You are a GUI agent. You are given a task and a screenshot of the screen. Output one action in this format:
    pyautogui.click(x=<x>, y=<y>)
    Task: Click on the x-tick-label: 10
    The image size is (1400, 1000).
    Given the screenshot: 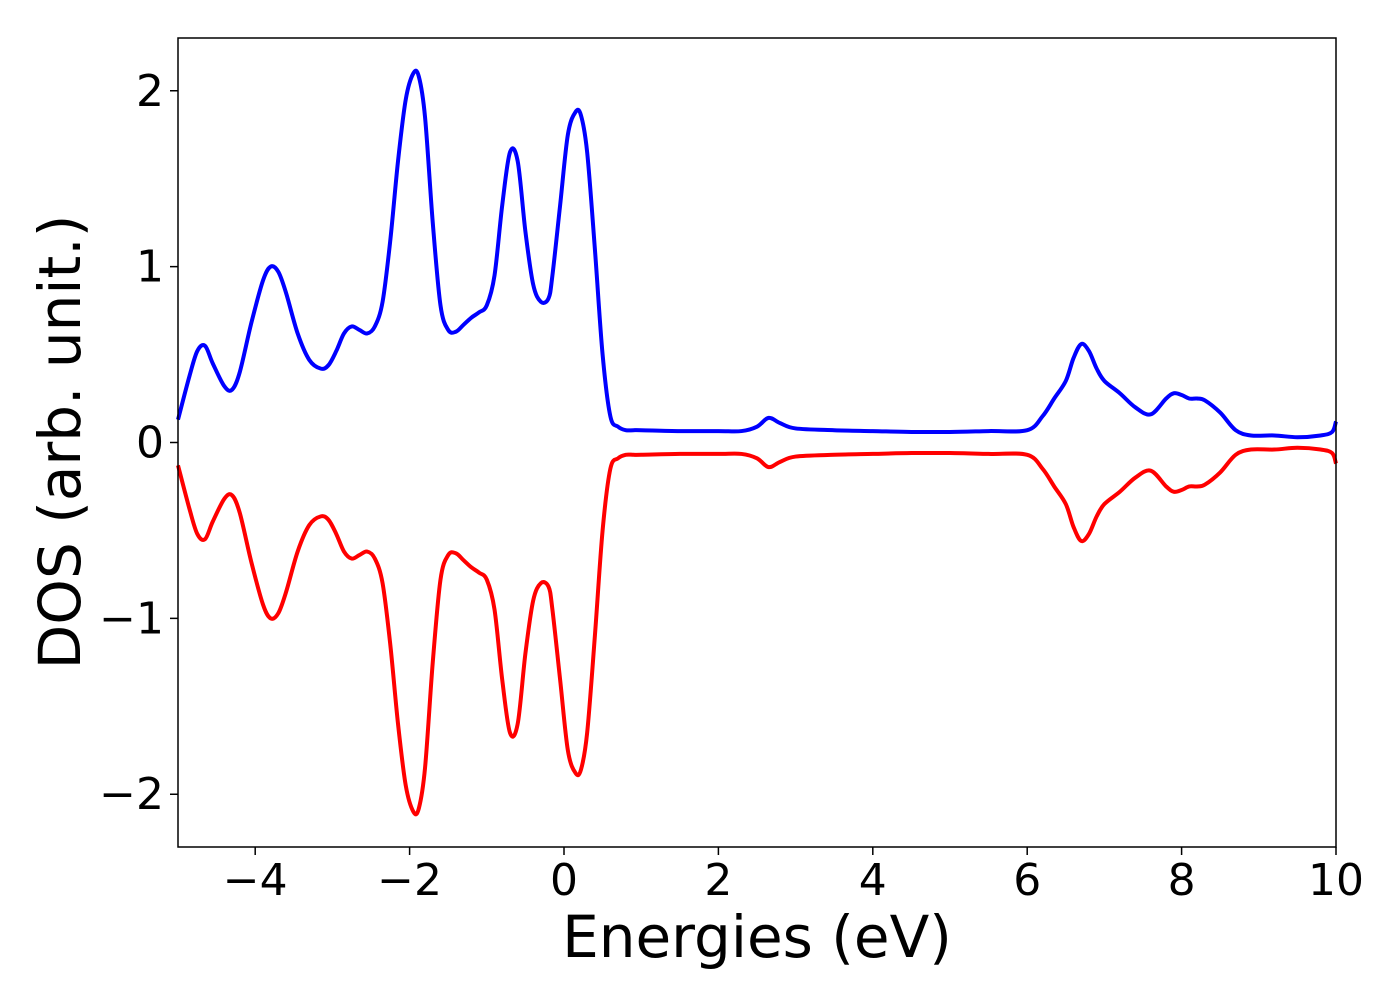 What is the action you would take?
    pyautogui.click(x=1336, y=880)
    